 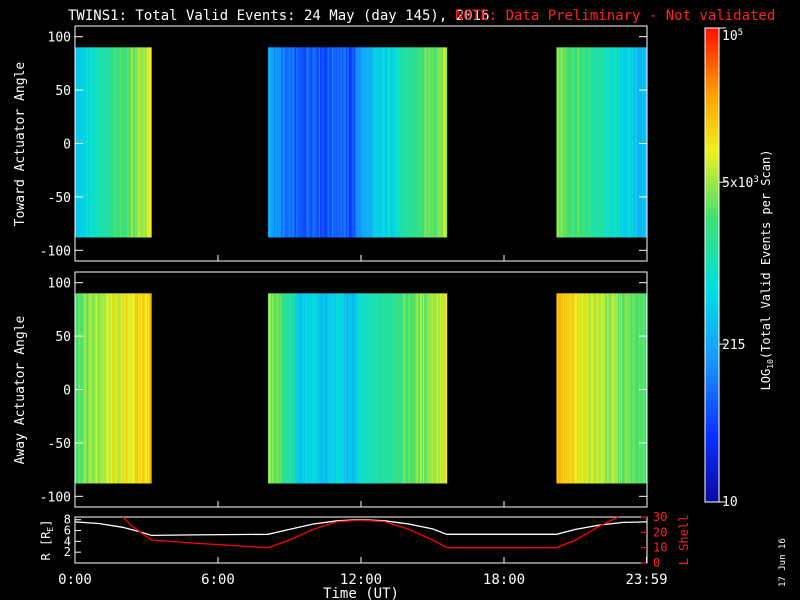 What do you see at coordinates (770, 364) in the screenshot?
I see `colorbar-label-sub: 10` at bounding box center [770, 364].